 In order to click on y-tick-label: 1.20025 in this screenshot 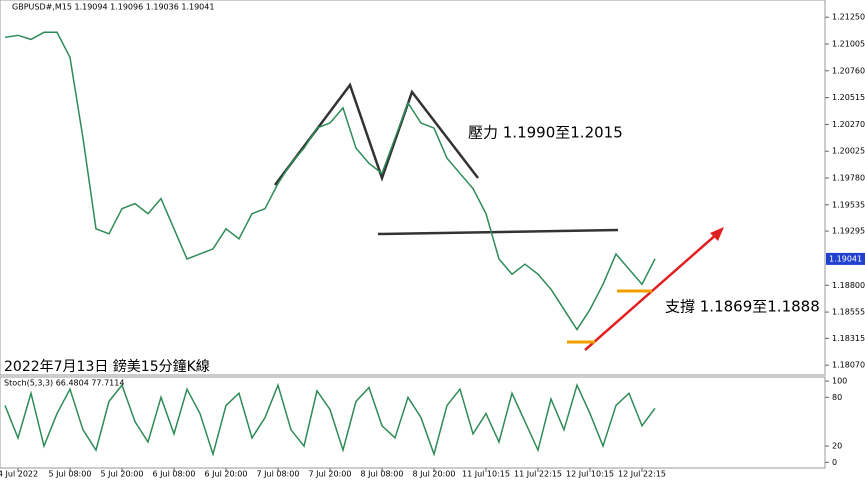, I will do `click(848, 151)`.